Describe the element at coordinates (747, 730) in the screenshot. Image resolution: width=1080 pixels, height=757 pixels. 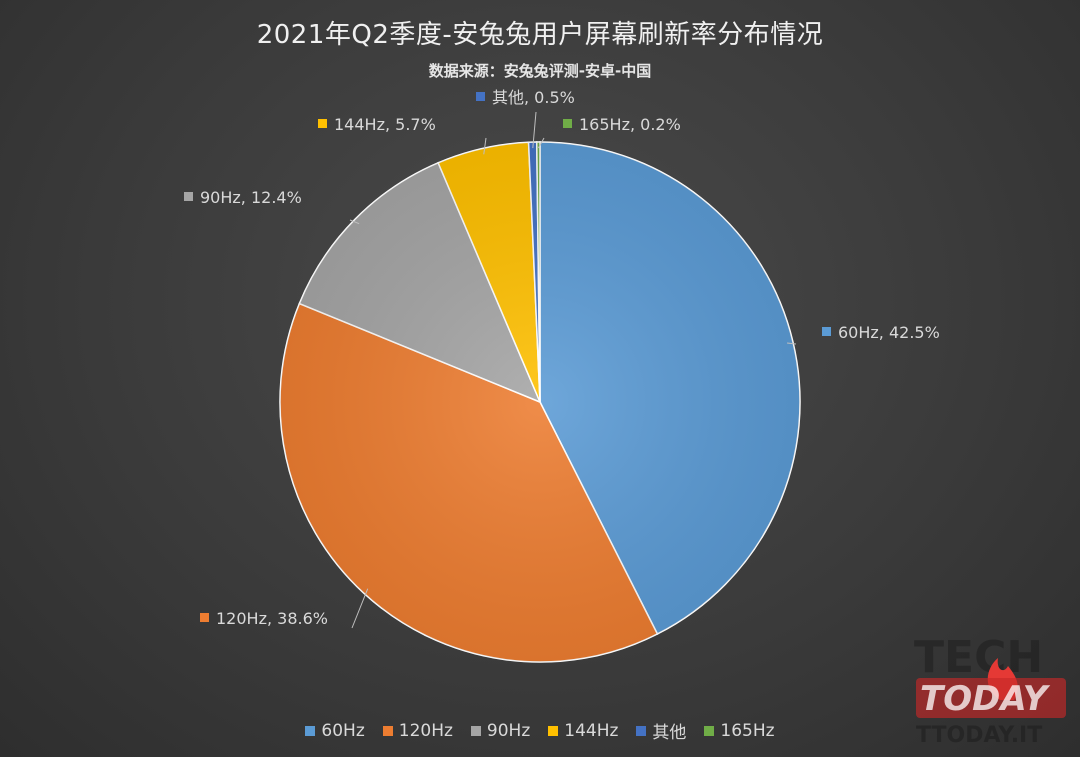
I see `legend-label-5: 165Hz` at that location.